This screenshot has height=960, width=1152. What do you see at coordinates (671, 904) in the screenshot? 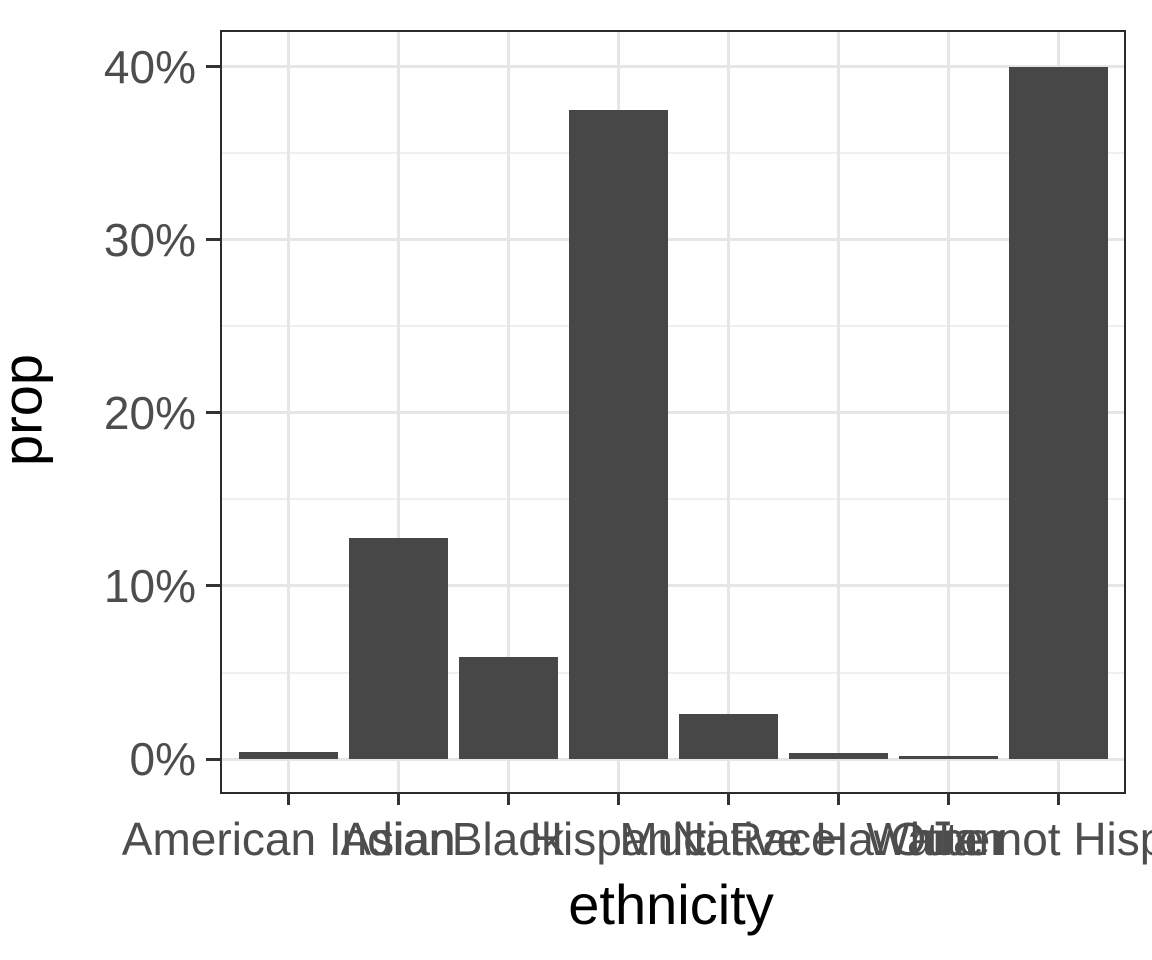
I see `x-axis-title: ethnicity` at bounding box center [671, 904].